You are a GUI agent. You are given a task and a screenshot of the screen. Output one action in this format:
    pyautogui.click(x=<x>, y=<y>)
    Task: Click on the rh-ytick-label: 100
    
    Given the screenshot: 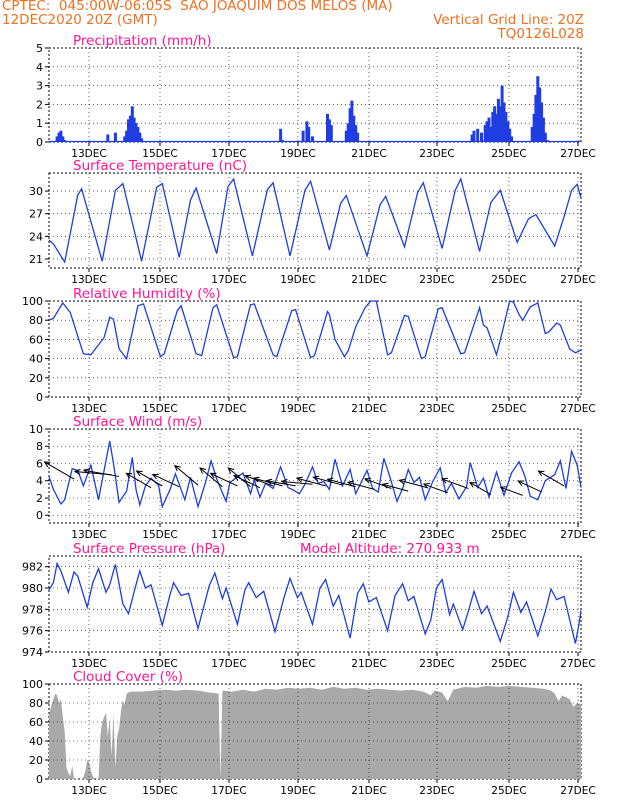 What is the action you would take?
    pyautogui.click(x=32, y=301)
    